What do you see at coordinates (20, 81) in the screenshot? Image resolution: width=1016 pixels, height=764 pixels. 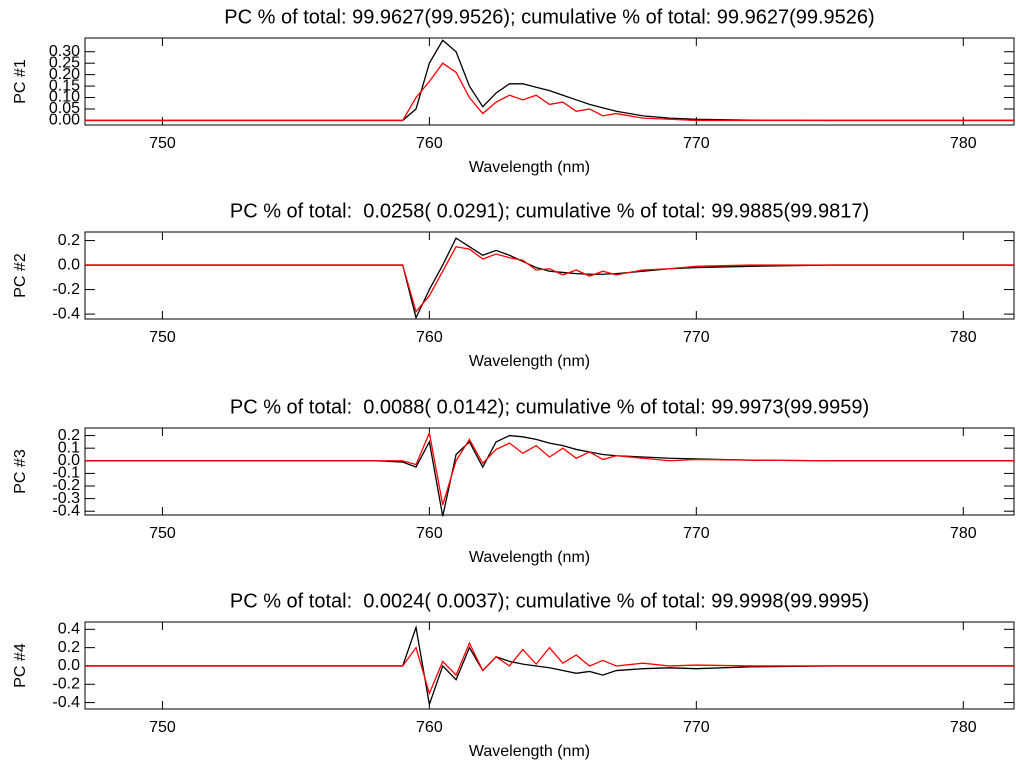 I see `y-axis-label: PC #1` at bounding box center [20, 81].